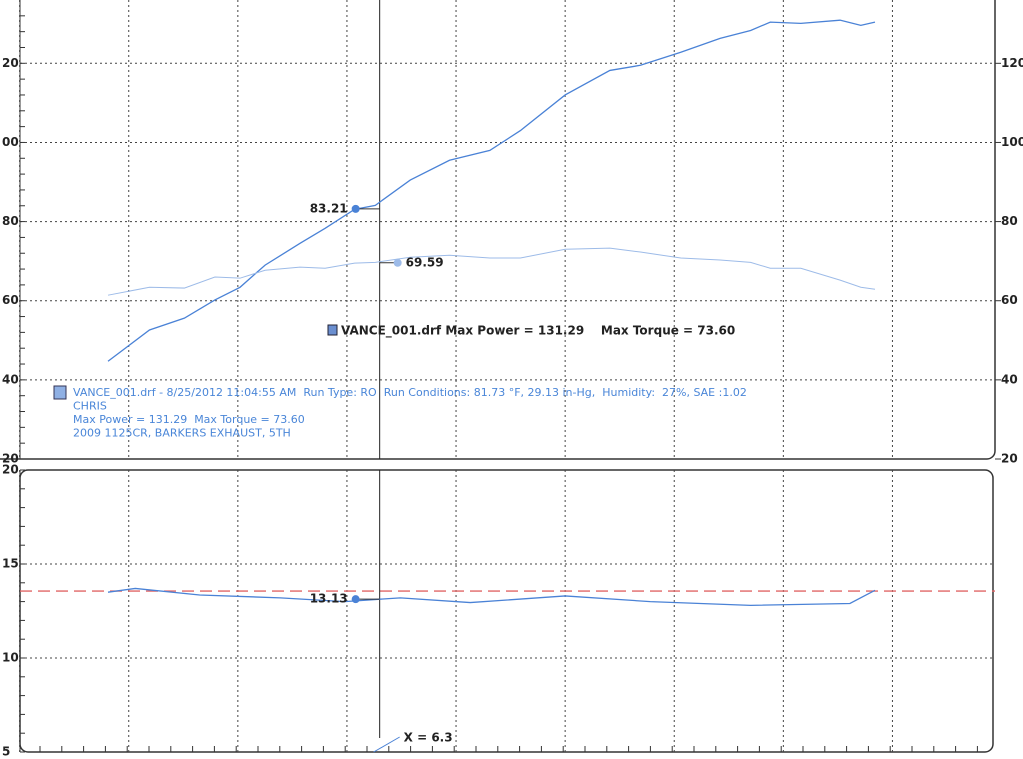 This screenshot has height=759, width=1023. Describe the element at coordinates (10, 221) in the screenshot. I see `y-tick-label: 80` at that location.